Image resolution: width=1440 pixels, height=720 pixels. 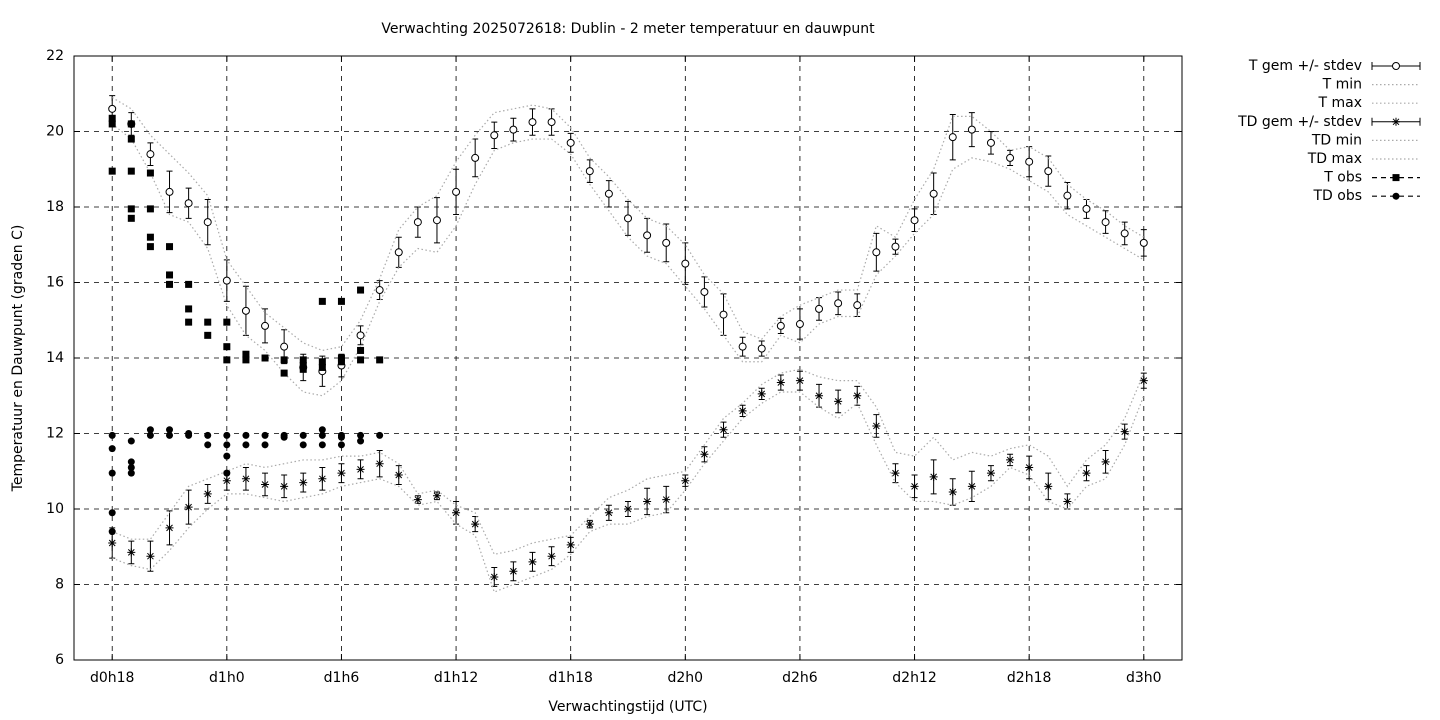 What do you see at coordinates (55, 56) in the screenshot?
I see `y-tick-label: 22` at bounding box center [55, 56].